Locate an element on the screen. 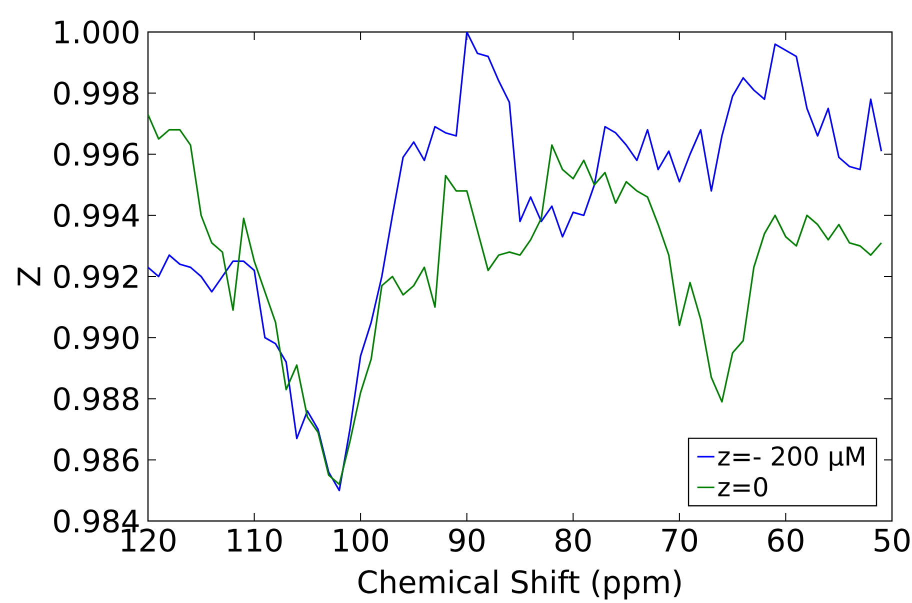 The height and width of the screenshot is (603, 912). x-tick-label: 110 is located at coordinates (255, 540).